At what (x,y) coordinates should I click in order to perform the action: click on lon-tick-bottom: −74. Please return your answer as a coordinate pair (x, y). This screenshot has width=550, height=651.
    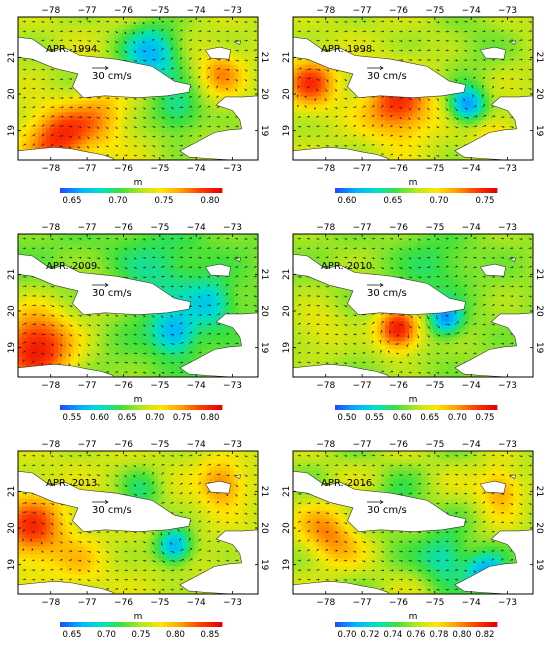
    Looking at the image, I should click on (196, 386).